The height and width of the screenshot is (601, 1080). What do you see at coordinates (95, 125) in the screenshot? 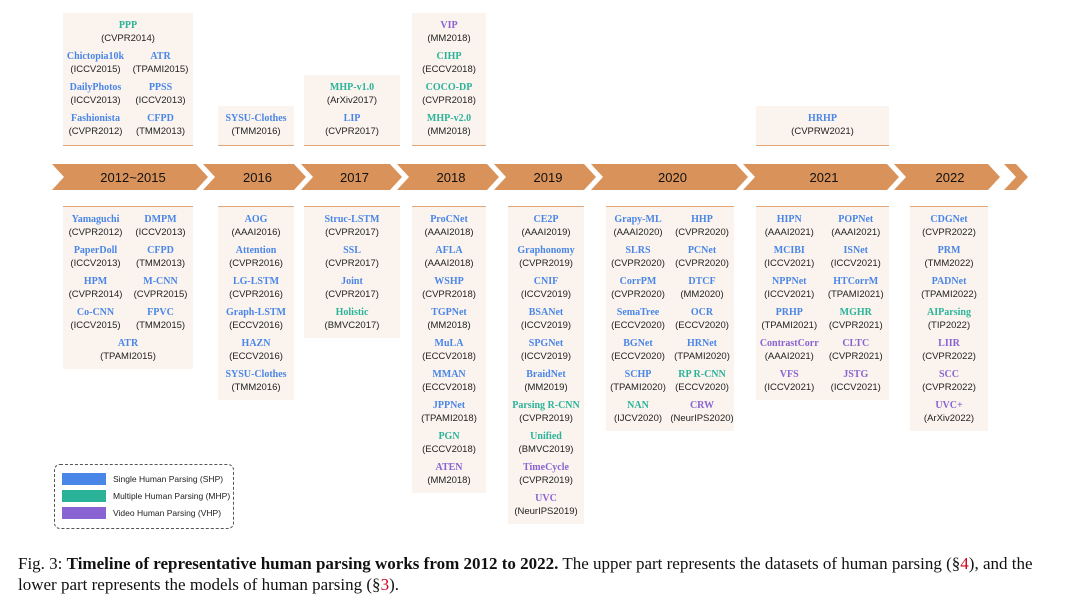
I see `timeline-entry: Fashionista (CVPR2012)` at bounding box center [95, 125].